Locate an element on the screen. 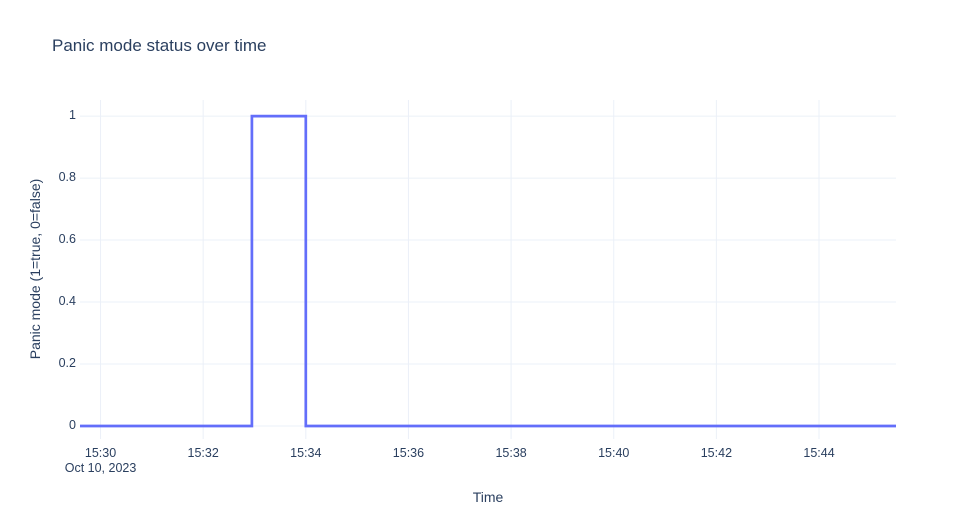 This screenshot has width=975, height=525. y-tick-label-0.2: 0.2 is located at coordinates (67, 363).